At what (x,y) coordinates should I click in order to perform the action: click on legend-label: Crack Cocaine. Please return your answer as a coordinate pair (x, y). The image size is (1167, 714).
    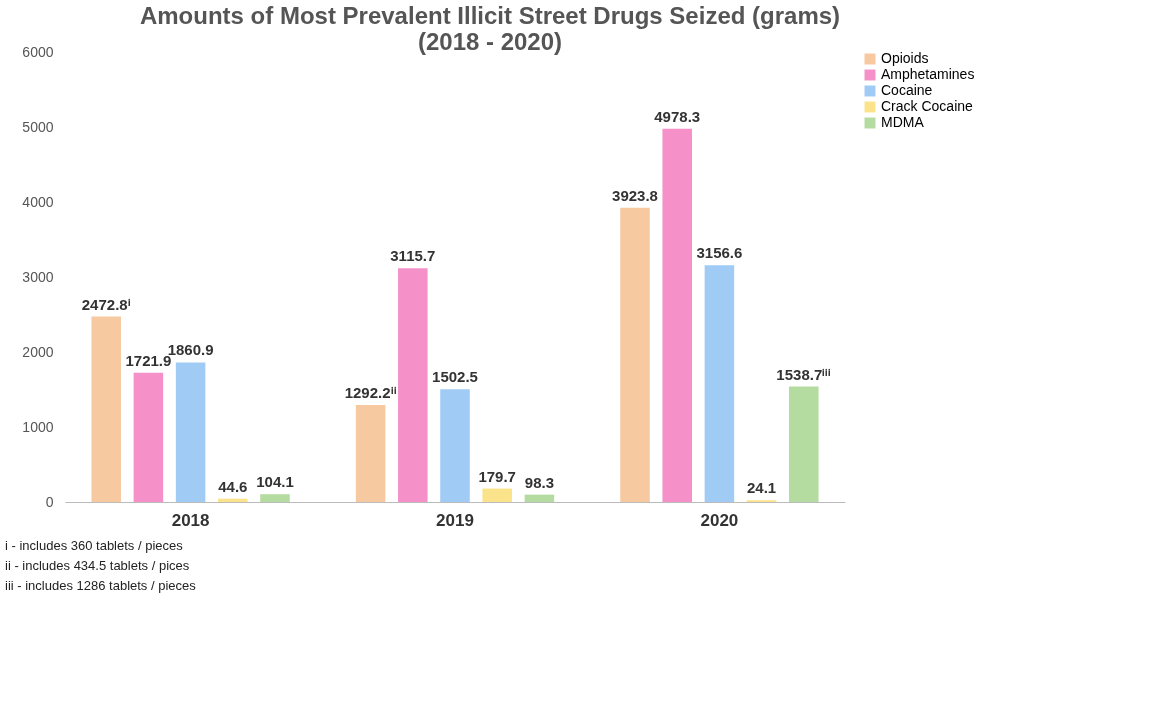
    Looking at the image, I should click on (927, 106).